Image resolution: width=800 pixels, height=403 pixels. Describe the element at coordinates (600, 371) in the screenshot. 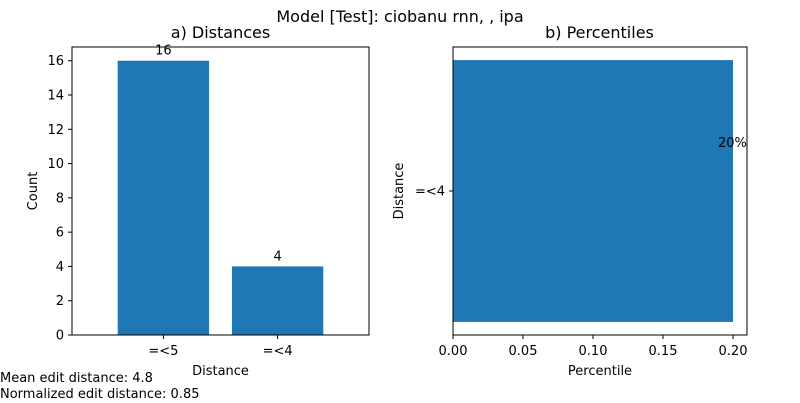

I see `chart-b-xlabel: Percentile` at that location.